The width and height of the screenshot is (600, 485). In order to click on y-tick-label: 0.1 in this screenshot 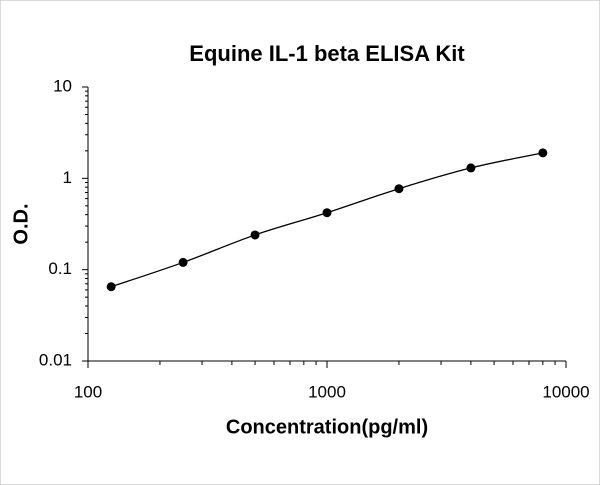, I will do `click(60, 268)`.